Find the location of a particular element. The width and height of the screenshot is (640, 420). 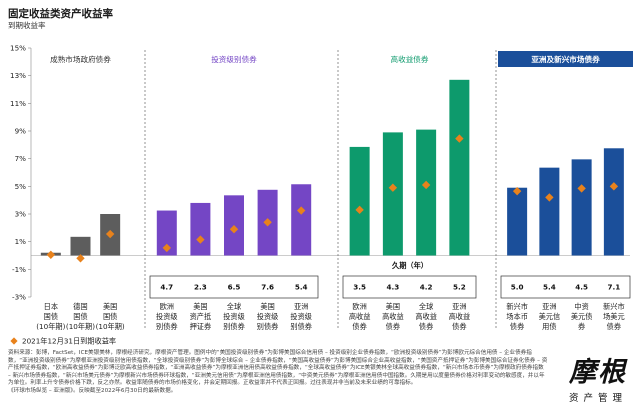

logo-main-text: 摩根 is located at coordinates (598, 372).